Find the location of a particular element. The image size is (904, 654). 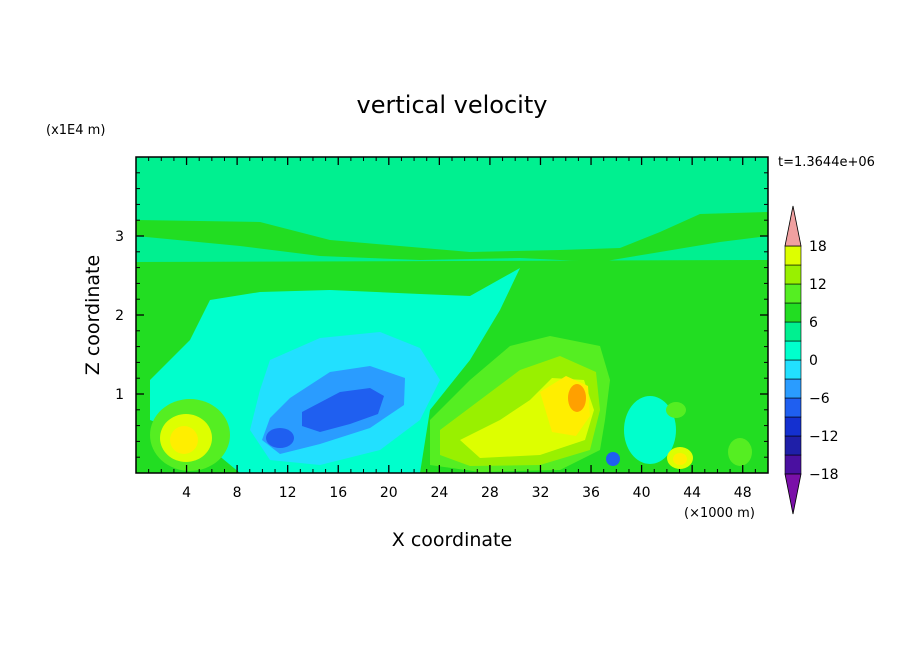

x-tick-label: 48 is located at coordinates (743, 493).